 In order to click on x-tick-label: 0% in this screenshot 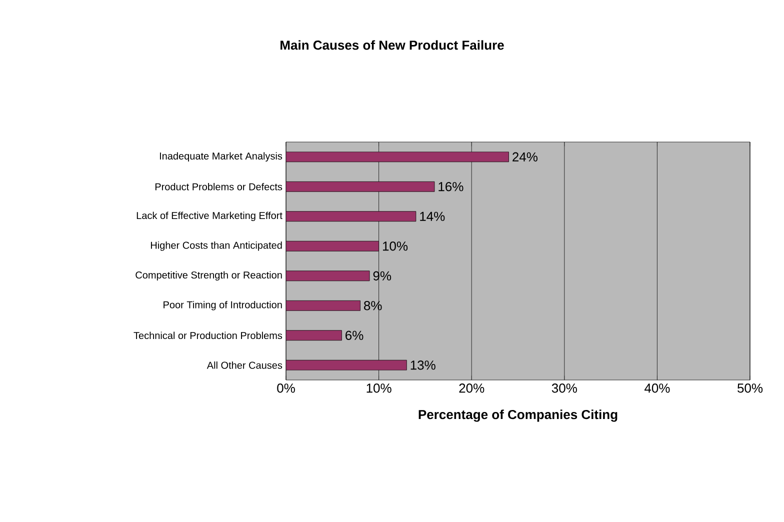, I will do `click(286, 388)`.